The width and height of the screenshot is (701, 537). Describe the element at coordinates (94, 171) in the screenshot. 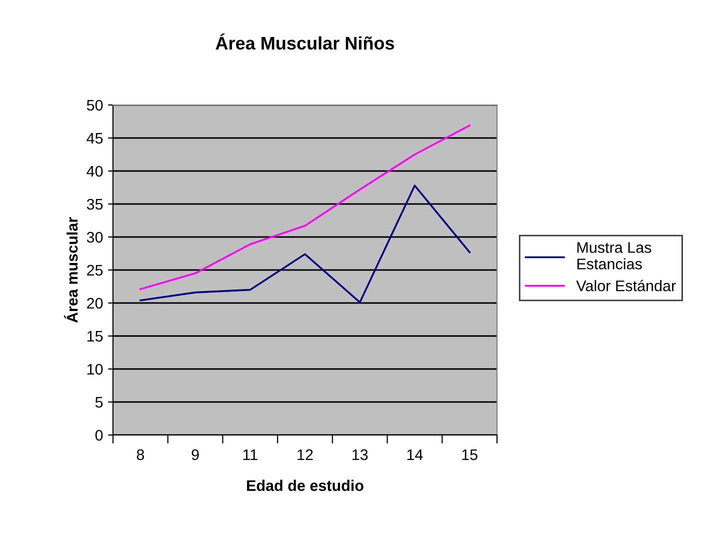

I see `y-tick-label: 40` at that location.